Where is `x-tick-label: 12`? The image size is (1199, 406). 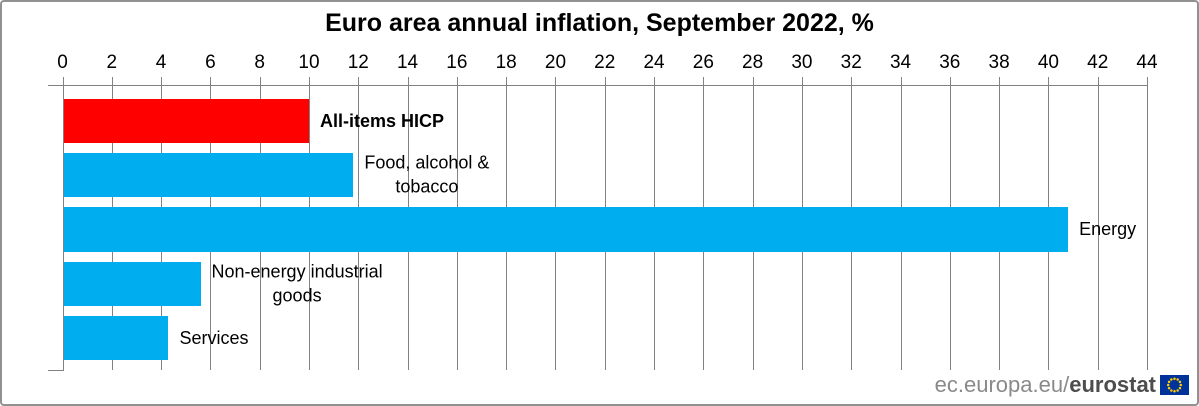
x-tick-label: 12 is located at coordinates (358, 62).